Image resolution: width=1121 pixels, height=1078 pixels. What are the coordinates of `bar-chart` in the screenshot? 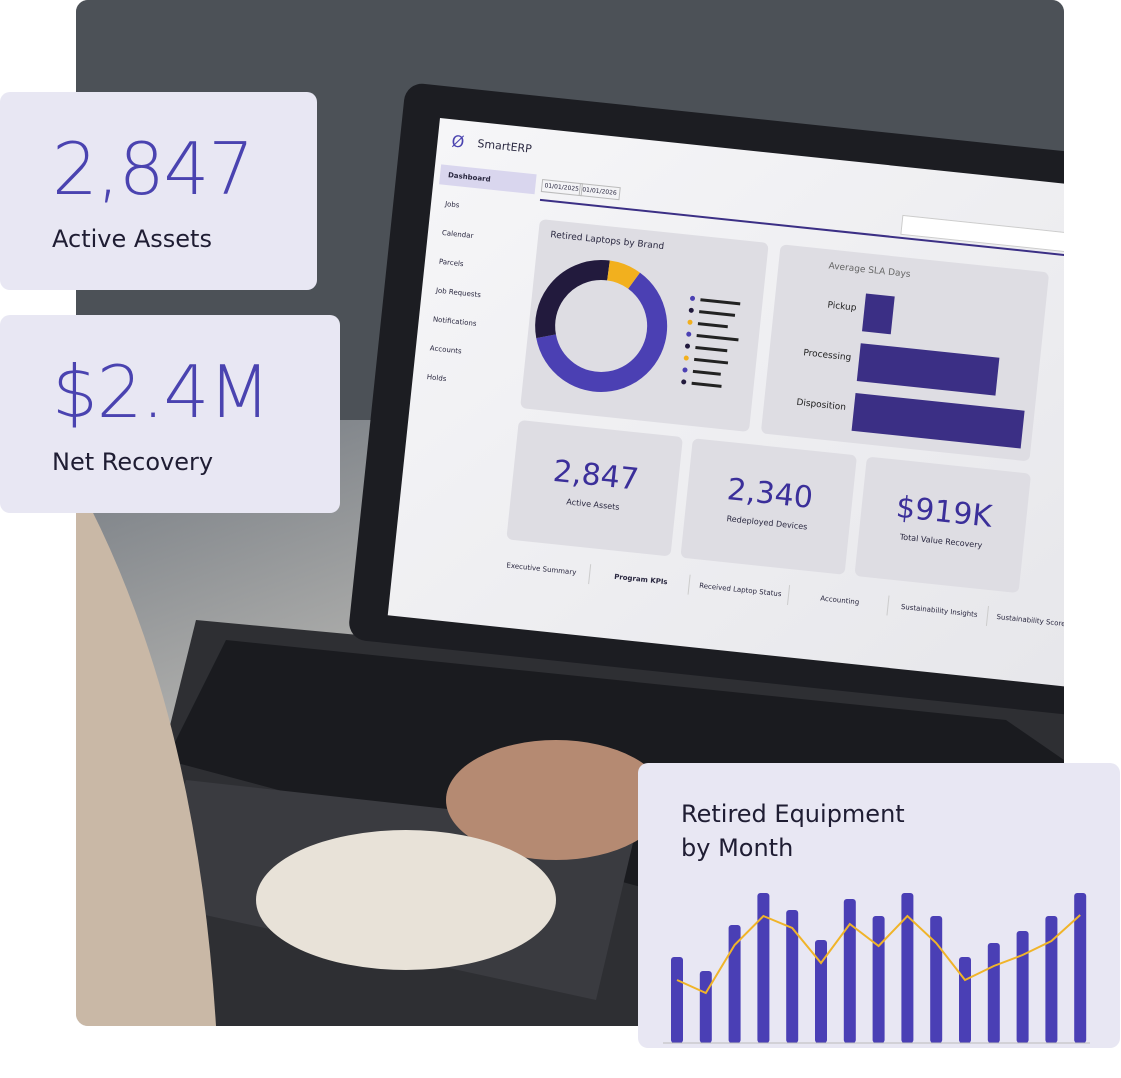 It's located at (876, 968).